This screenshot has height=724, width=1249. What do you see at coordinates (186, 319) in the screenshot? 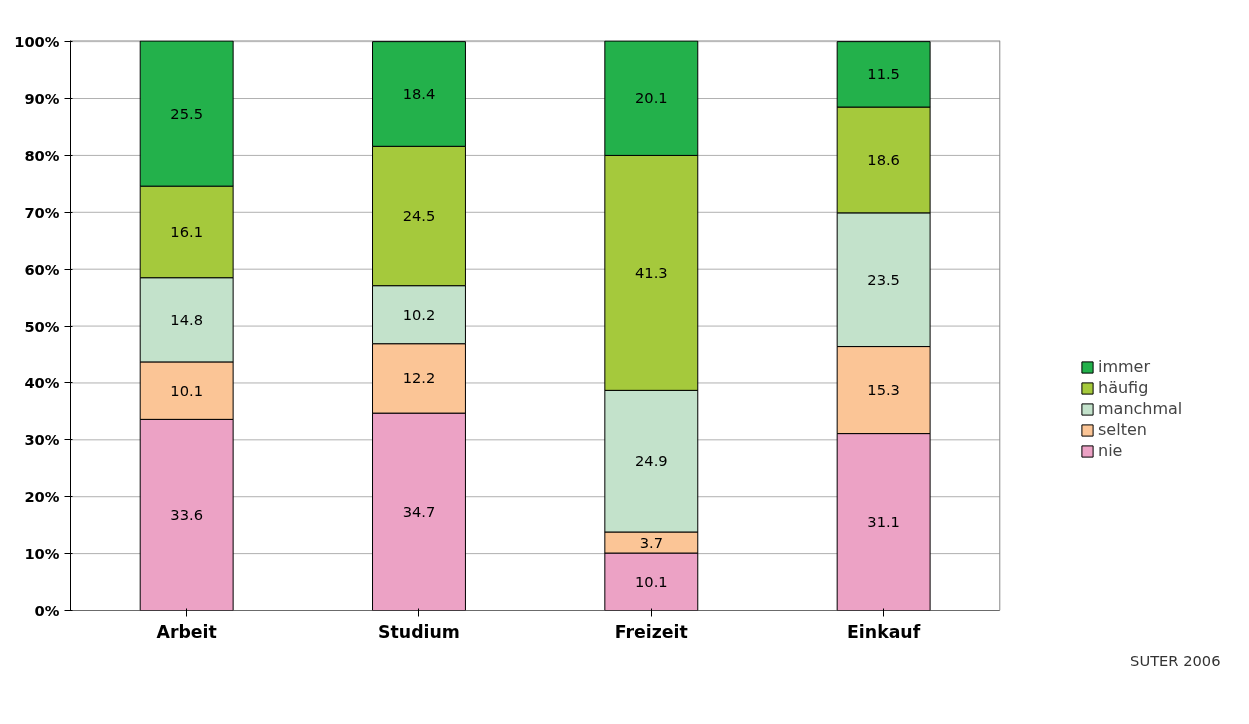
I see `data-label: 14.8` at bounding box center [186, 319].